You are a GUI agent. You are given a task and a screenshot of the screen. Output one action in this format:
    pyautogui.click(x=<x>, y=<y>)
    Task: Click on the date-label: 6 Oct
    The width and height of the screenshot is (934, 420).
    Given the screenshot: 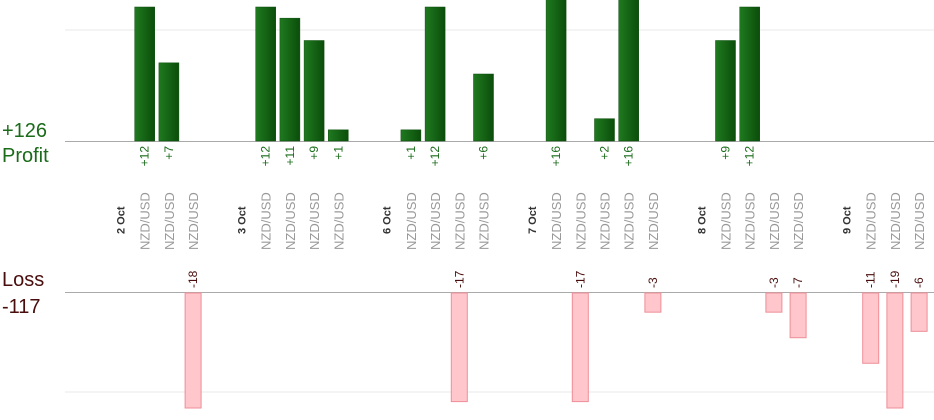 What is the action you would take?
    pyautogui.click(x=388, y=220)
    